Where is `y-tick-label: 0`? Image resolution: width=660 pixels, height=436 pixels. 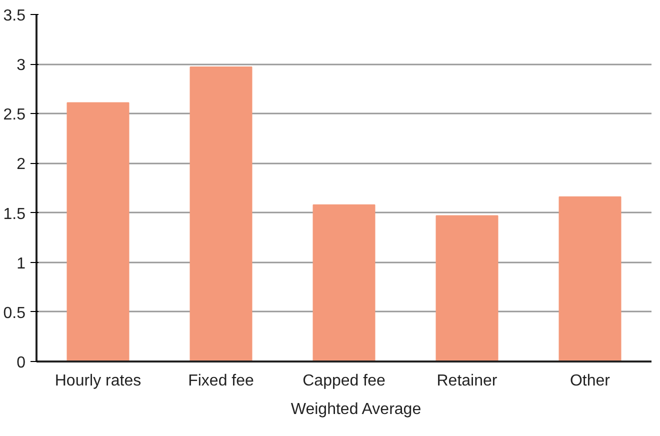
y-tick-label: 0 is located at coordinates (21, 363).